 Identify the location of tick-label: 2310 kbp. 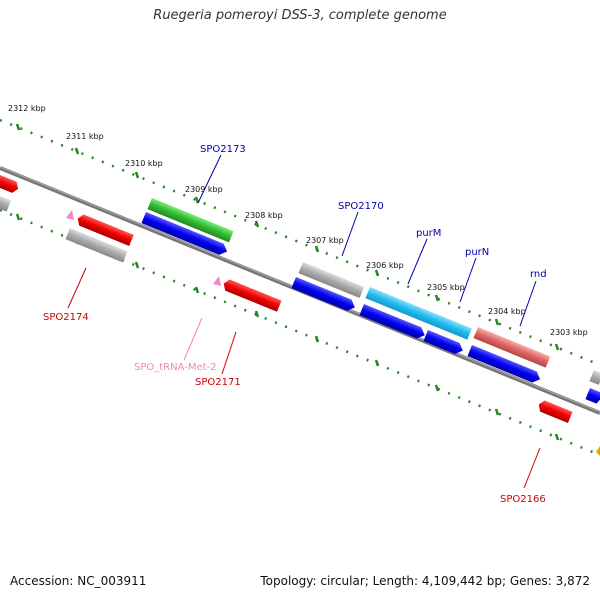
(144, 163).